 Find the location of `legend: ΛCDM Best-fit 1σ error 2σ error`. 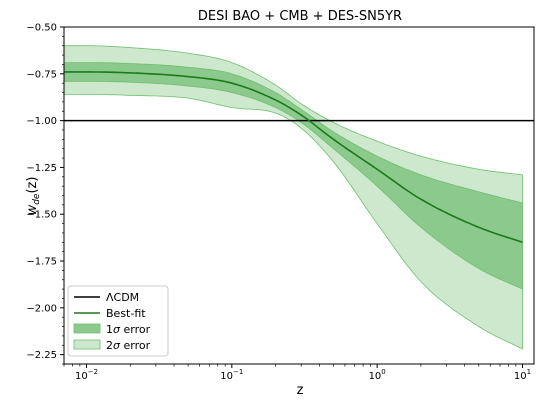

legend: ΛCDM Best-fit 1σ error 2σ error is located at coordinates (118, 321).